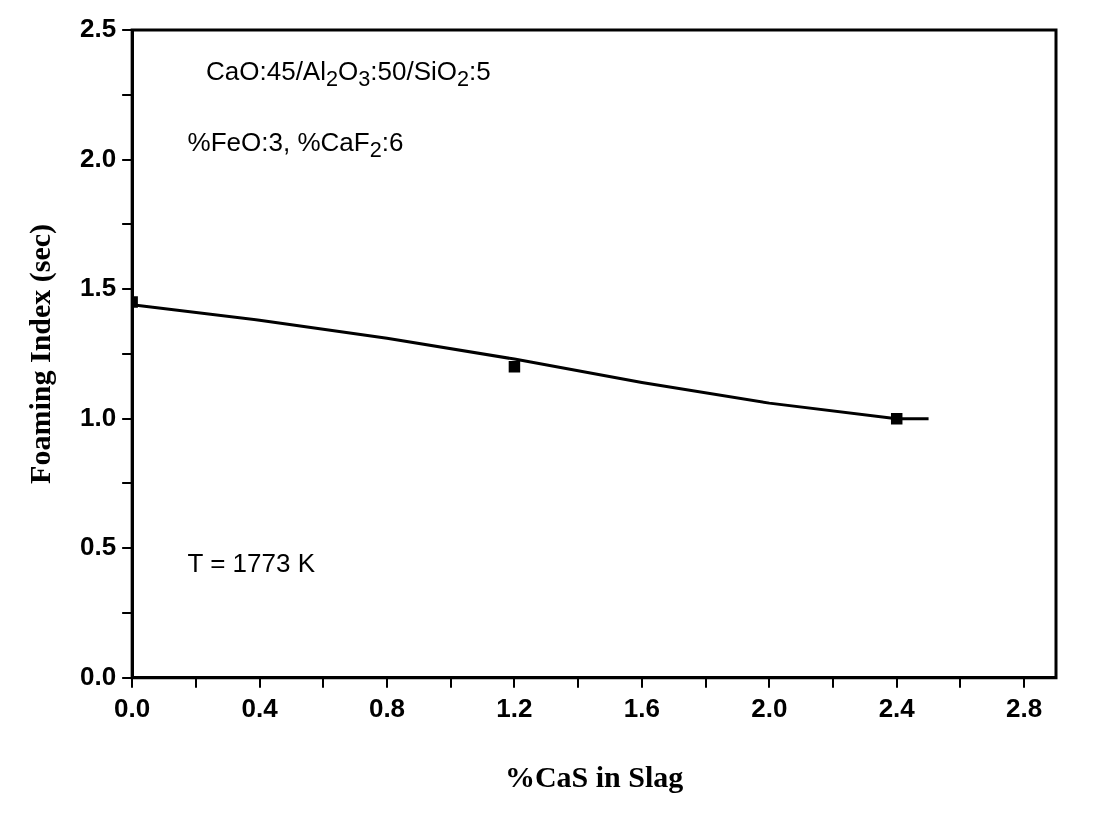  What do you see at coordinates (387, 707) in the screenshot?
I see `x-tick-label: 0.8` at bounding box center [387, 707].